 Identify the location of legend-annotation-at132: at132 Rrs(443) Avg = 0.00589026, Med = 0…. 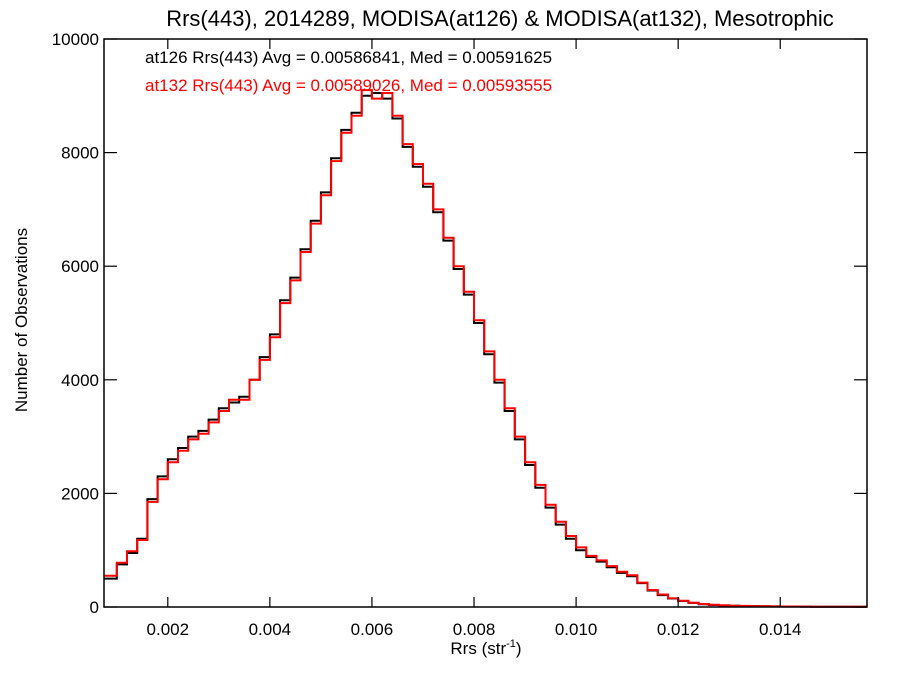
(348, 85).